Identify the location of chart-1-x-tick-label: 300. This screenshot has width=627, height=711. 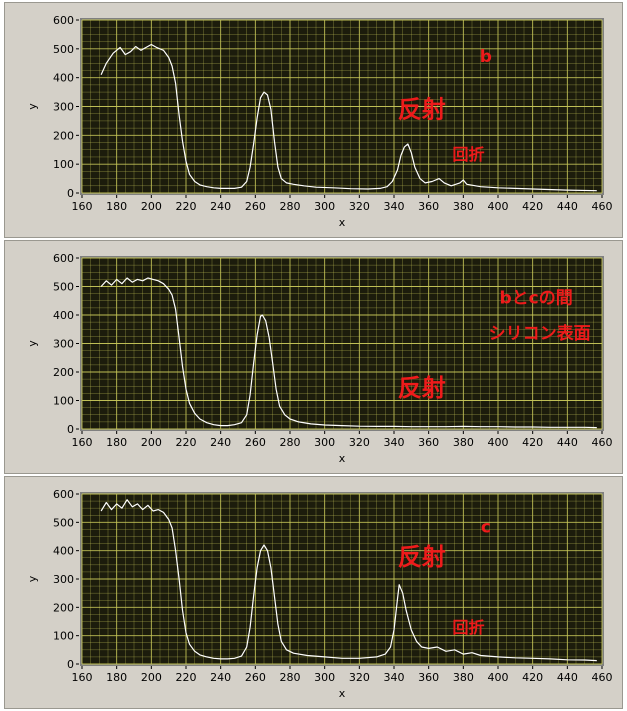
(324, 442).